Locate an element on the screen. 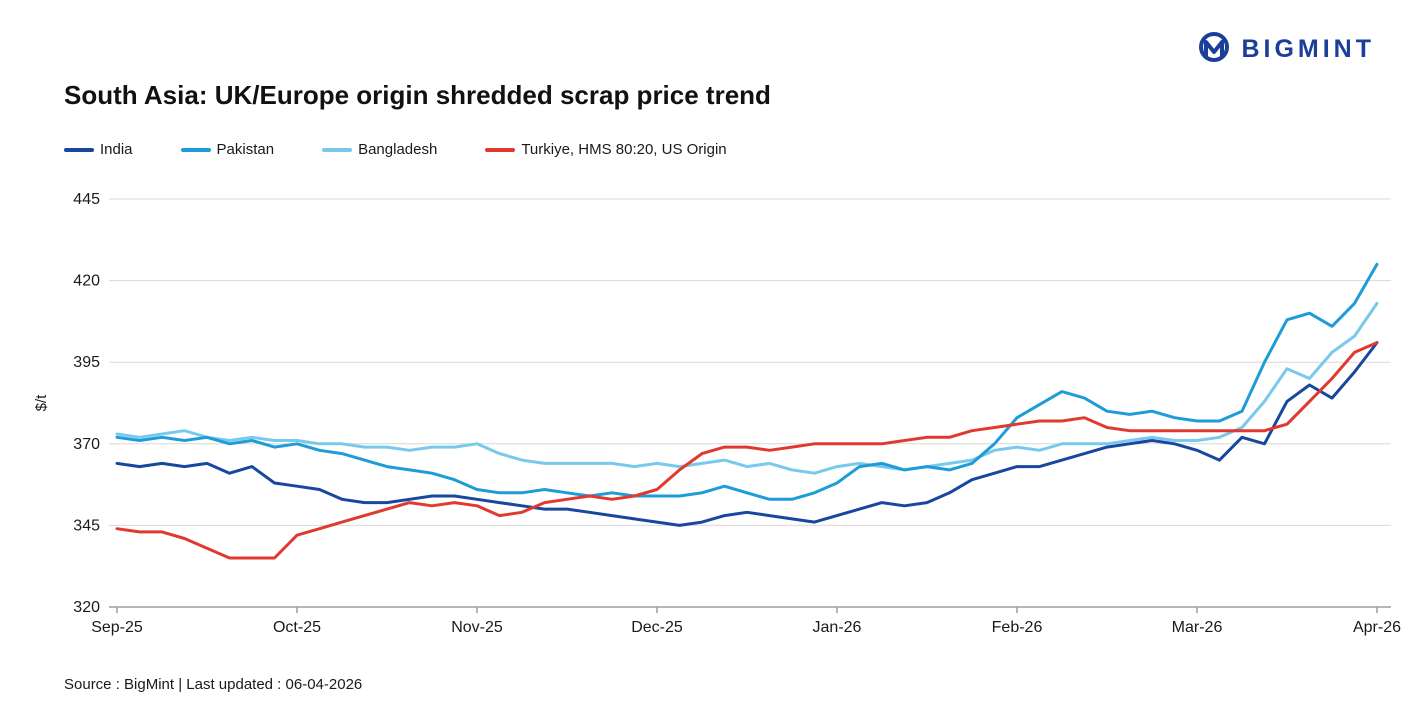  y-tick-label: 345 is located at coordinates (86, 525).